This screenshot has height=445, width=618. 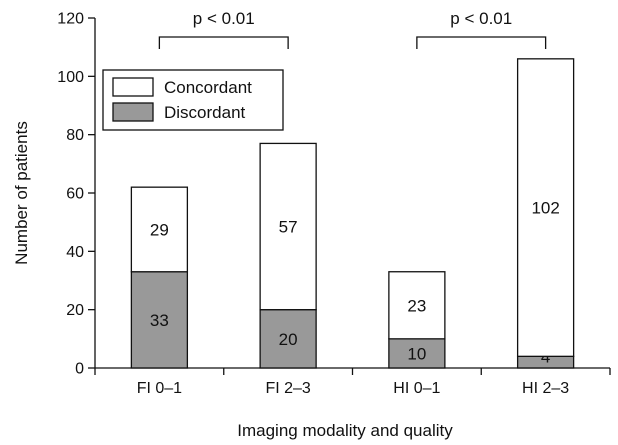 I want to click on data-label: 20, so click(x=288, y=339).